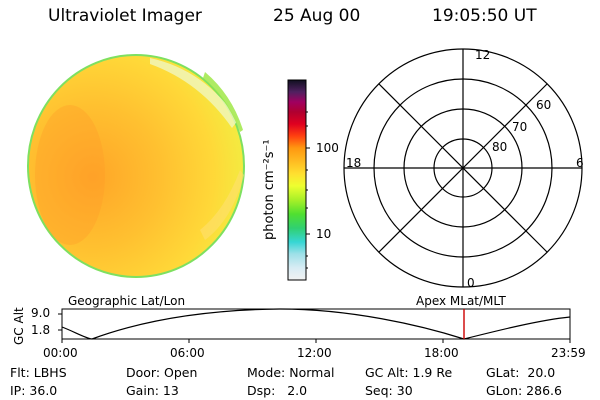 The image size is (600, 400). Describe the element at coordinates (580, 163) in the screenshot. I see `mlt-label-6: 6` at that location.